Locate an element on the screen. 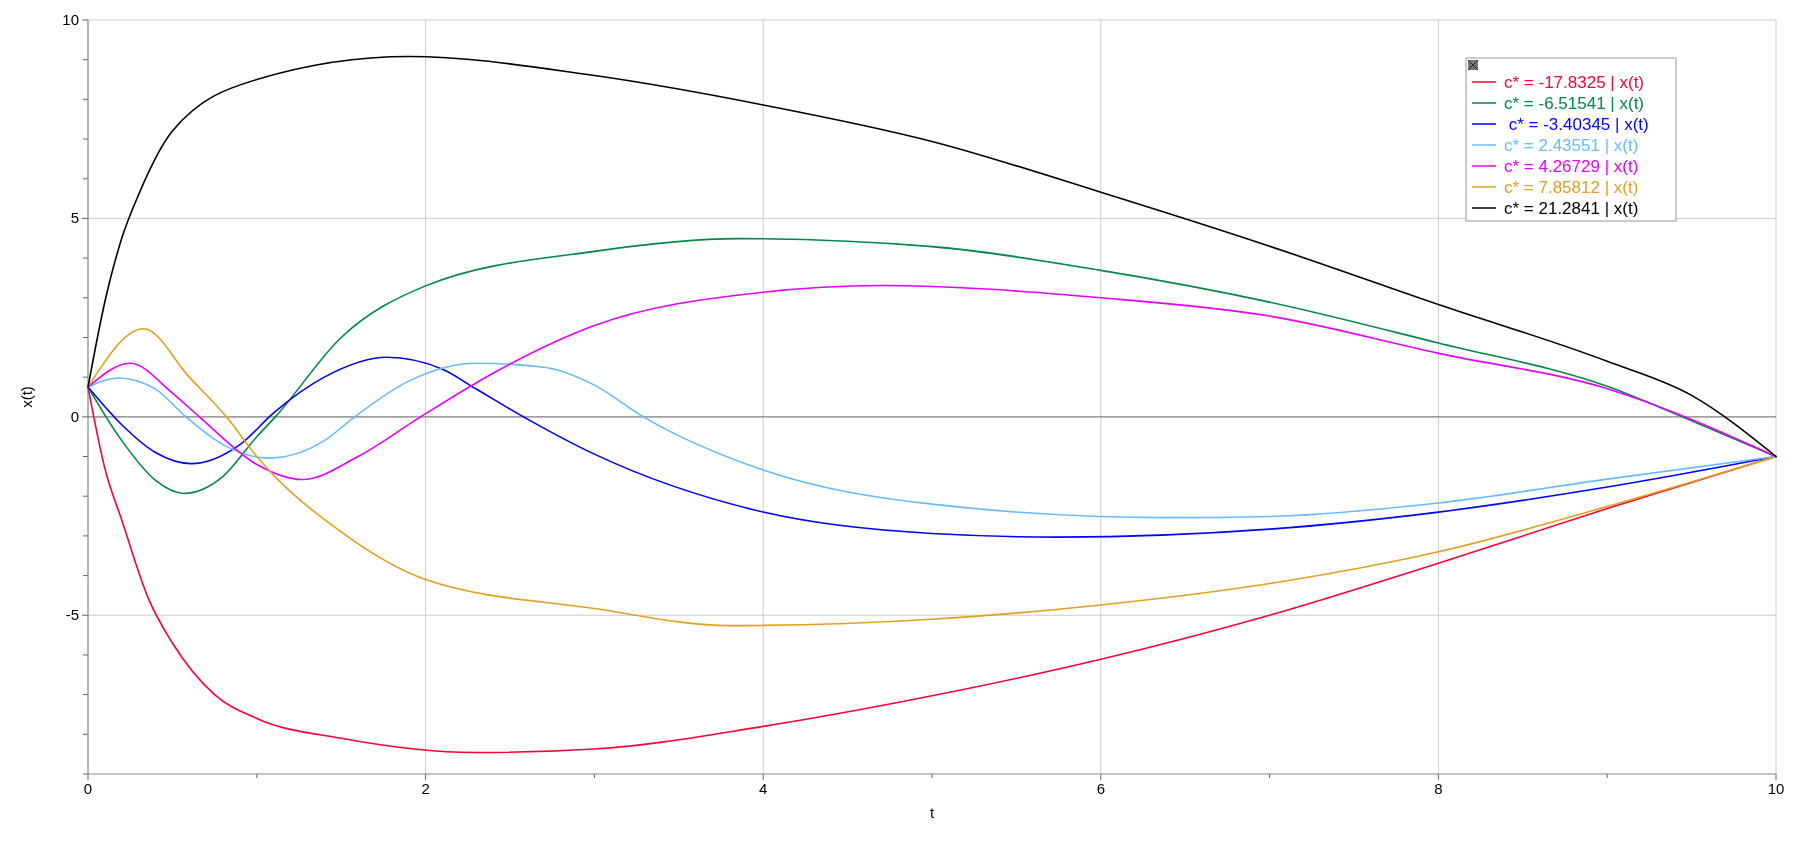 The height and width of the screenshot is (842, 1804). y-tick-label: 5 is located at coordinates (74, 218).